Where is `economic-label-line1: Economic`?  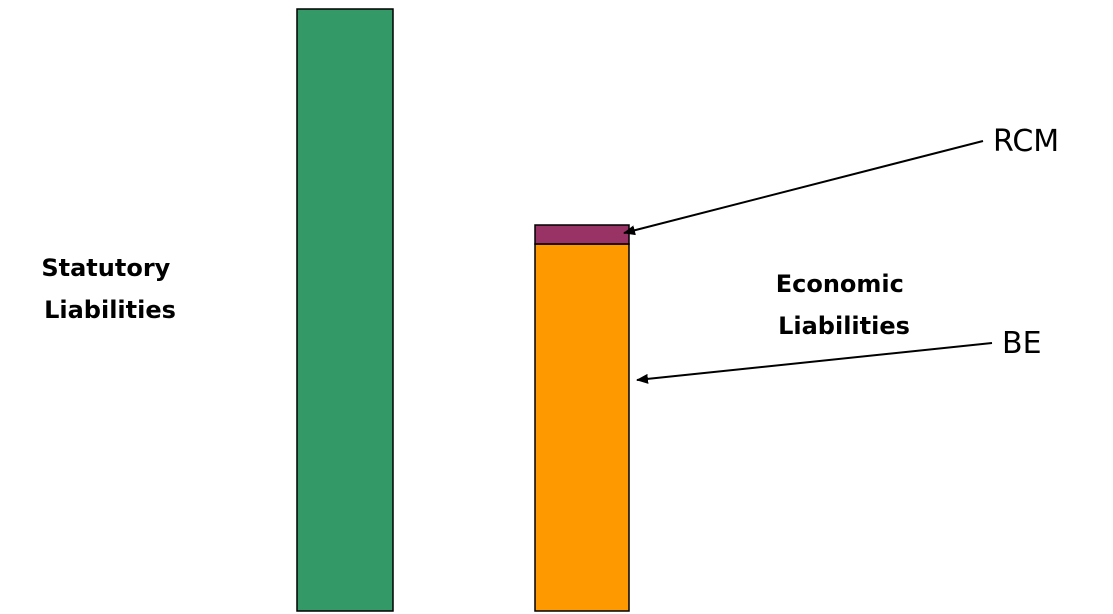 economic-label-line1: Economic is located at coordinates (840, 284).